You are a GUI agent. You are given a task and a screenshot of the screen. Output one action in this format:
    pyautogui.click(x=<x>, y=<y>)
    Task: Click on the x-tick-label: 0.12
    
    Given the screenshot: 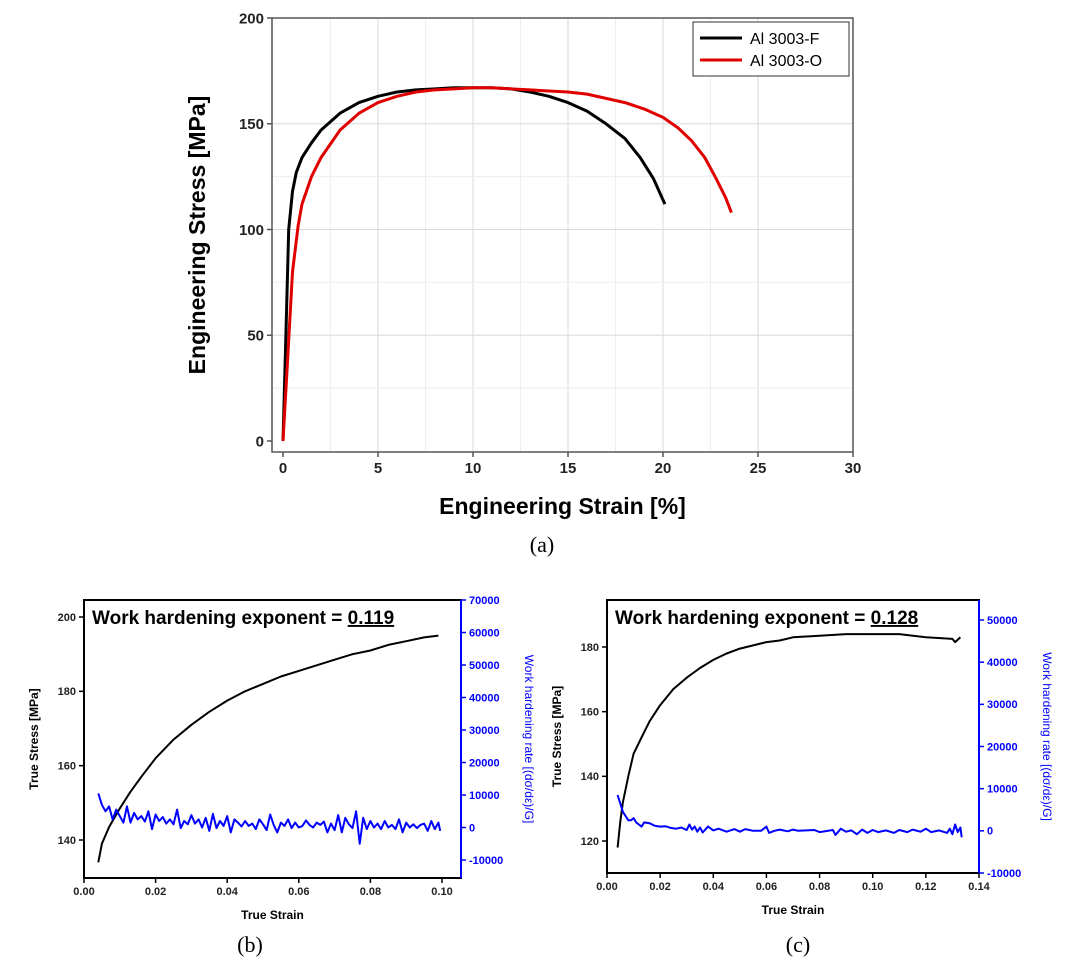 What is the action you would take?
    pyautogui.click(x=925, y=887)
    